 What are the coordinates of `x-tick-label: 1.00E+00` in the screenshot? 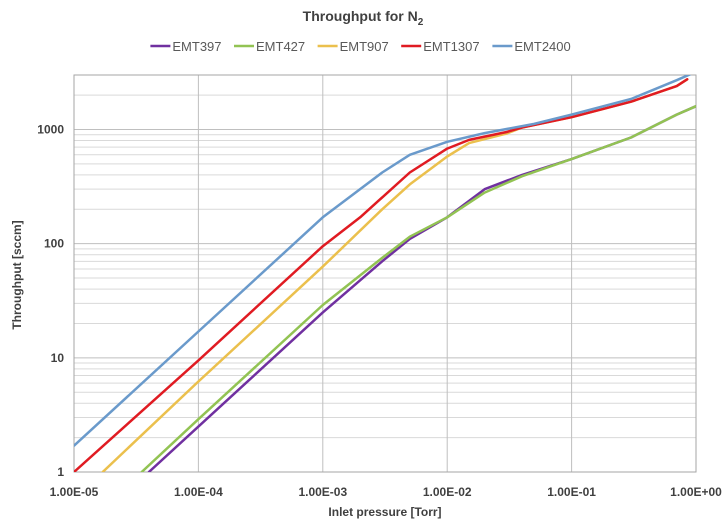 It's located at (696, 492).